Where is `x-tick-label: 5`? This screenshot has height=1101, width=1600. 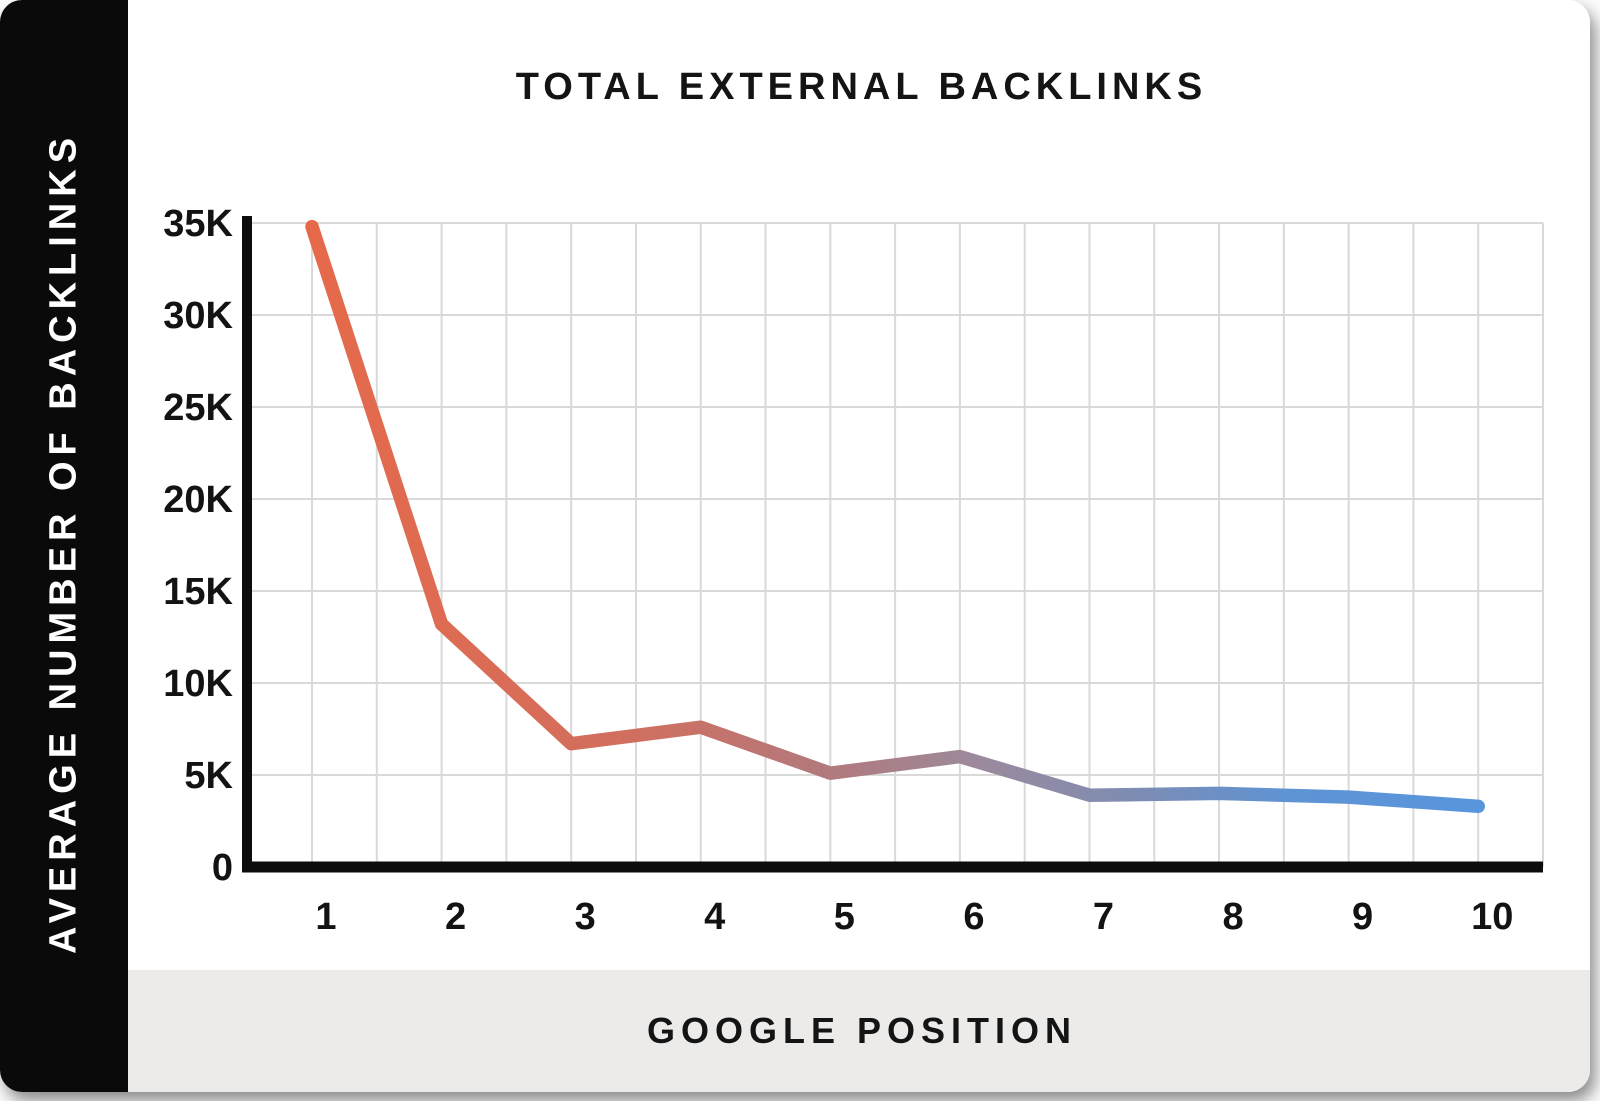 x-tick-label: 5 is located at coordinates (844, 917).